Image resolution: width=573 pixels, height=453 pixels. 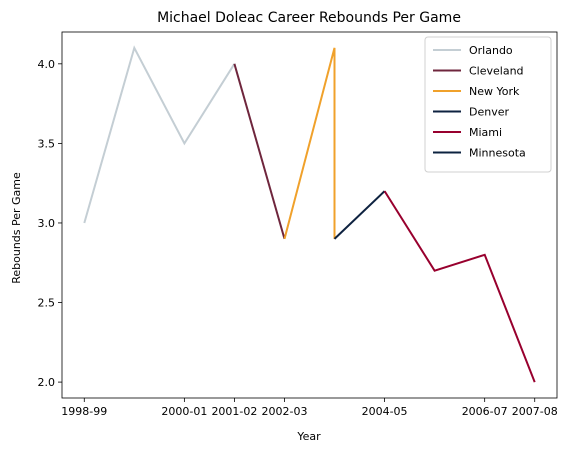 What do you see at coordinates (47, 223) in the screenshot?
I see `y-tick-label-2: 3.0` at bounding box center [47, 223].